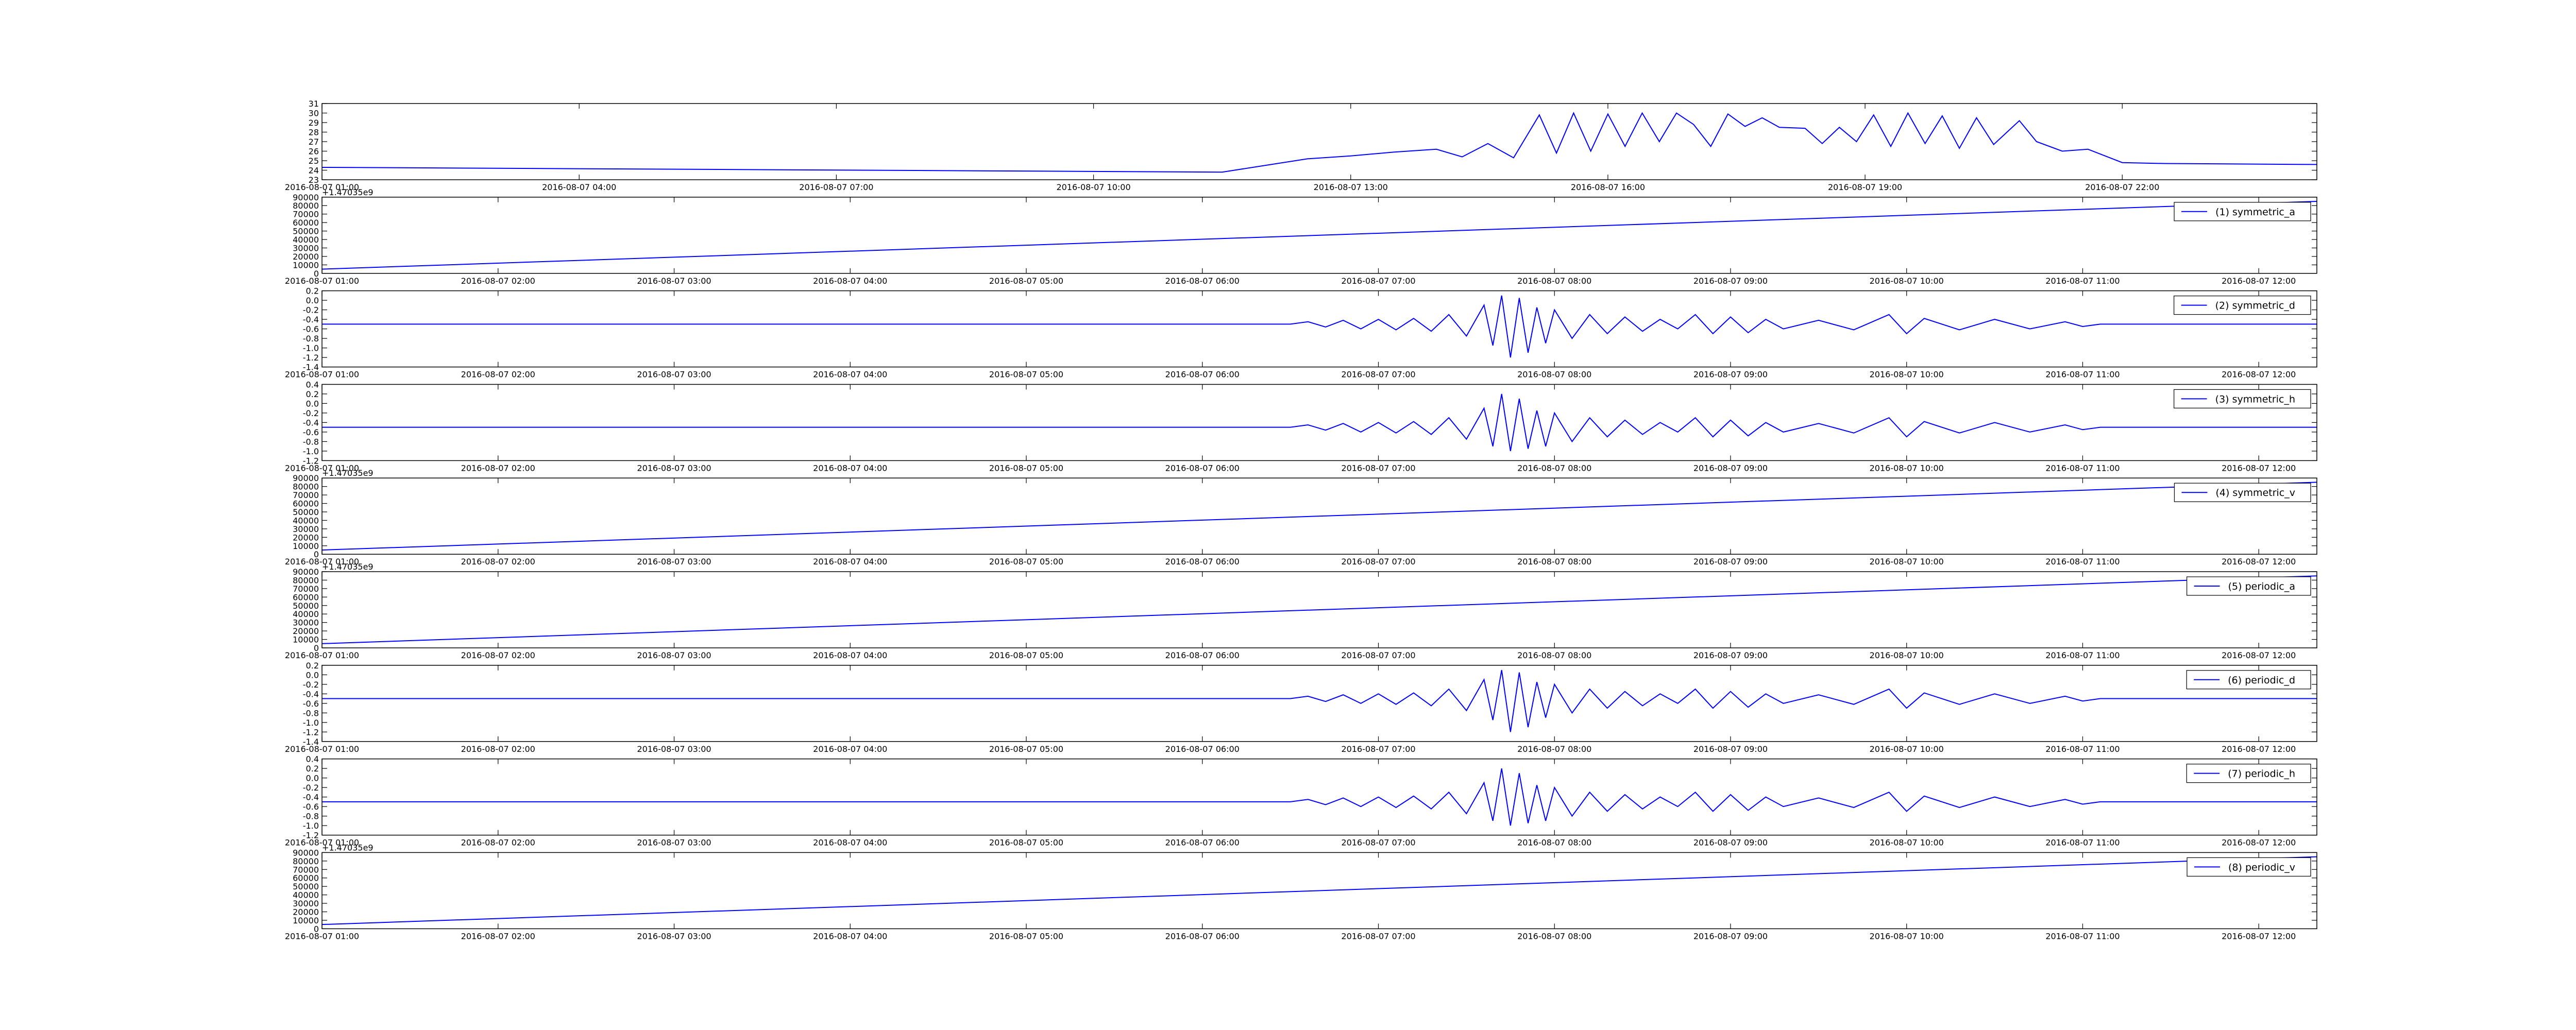 This screenshot has width=2576, height=1030. I want to click on y-tick-label: 20000, so click(306, 631).